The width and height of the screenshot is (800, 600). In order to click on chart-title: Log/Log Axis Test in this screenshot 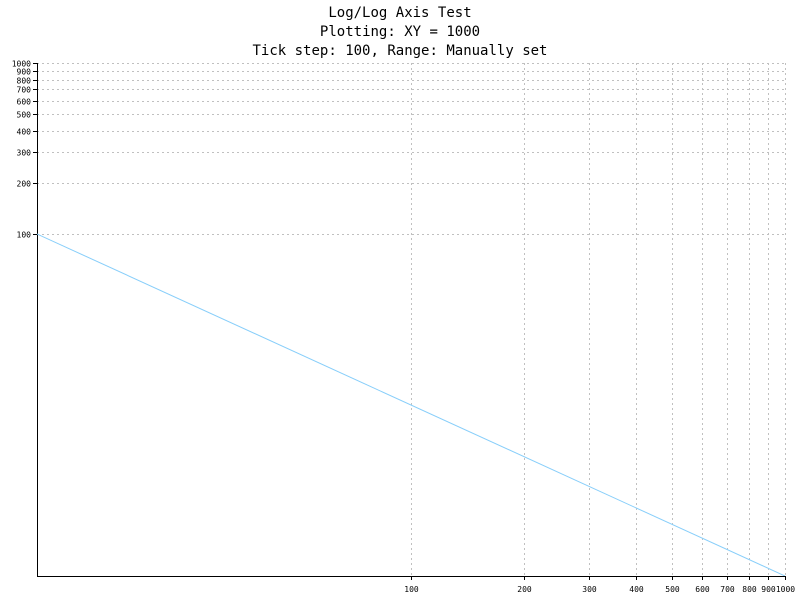, I will do `click(400, 13)`.